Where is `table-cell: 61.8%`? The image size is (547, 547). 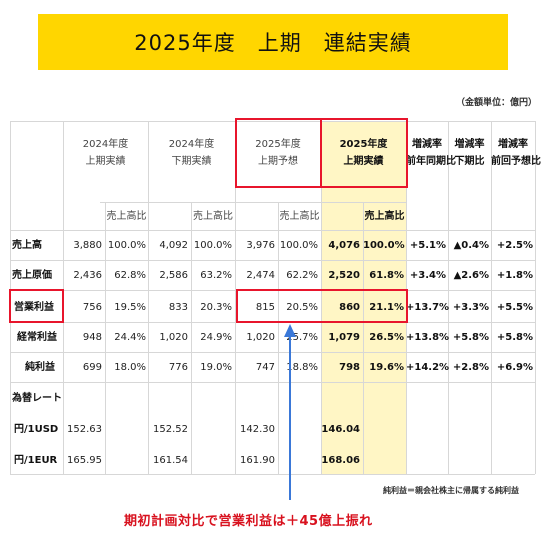 table-cell: 61.8% is located at coordinates (386, 275).